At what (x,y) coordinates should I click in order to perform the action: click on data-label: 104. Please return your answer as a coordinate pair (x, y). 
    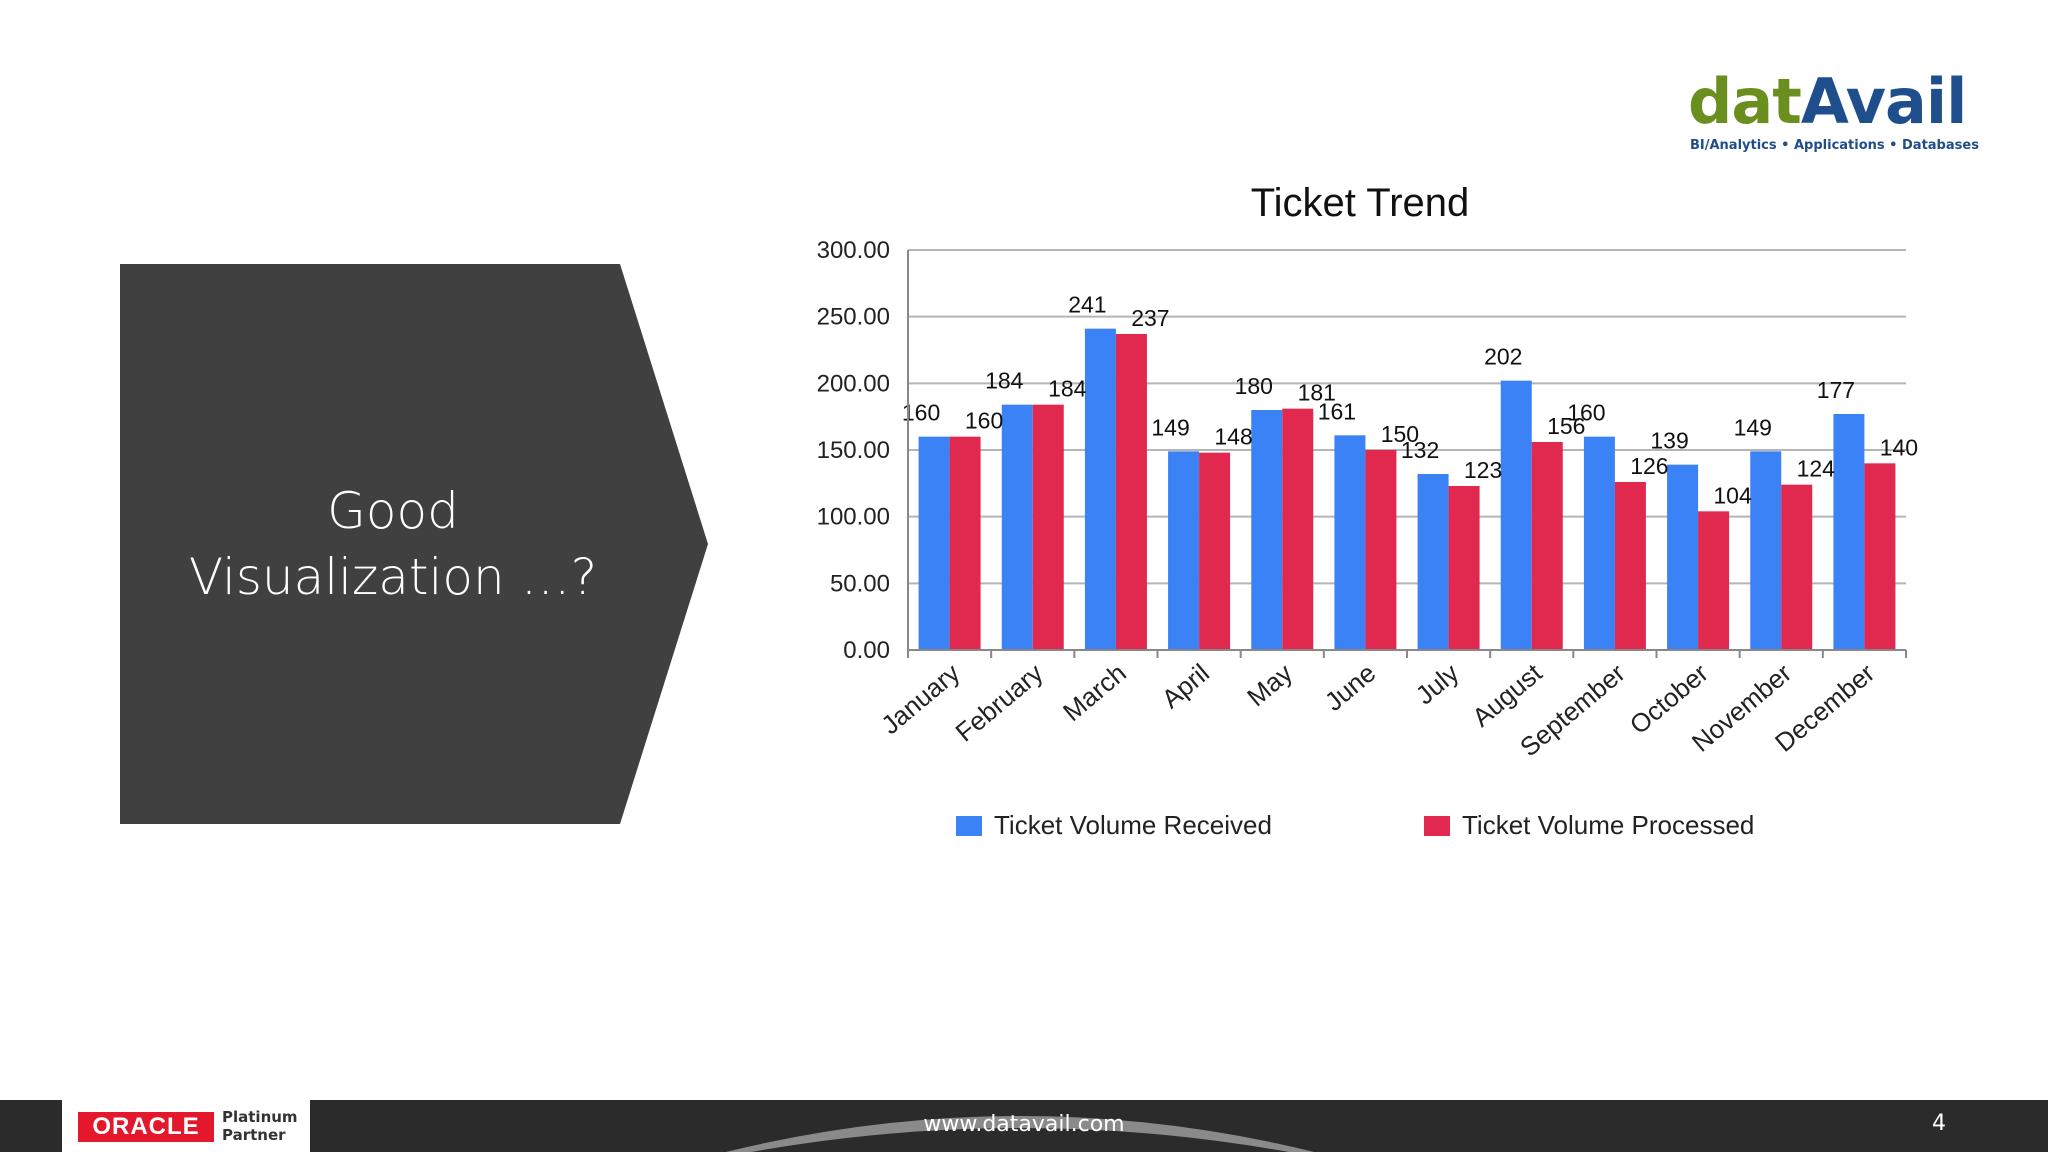
    Looking at the image, I should click on (1732, 495).